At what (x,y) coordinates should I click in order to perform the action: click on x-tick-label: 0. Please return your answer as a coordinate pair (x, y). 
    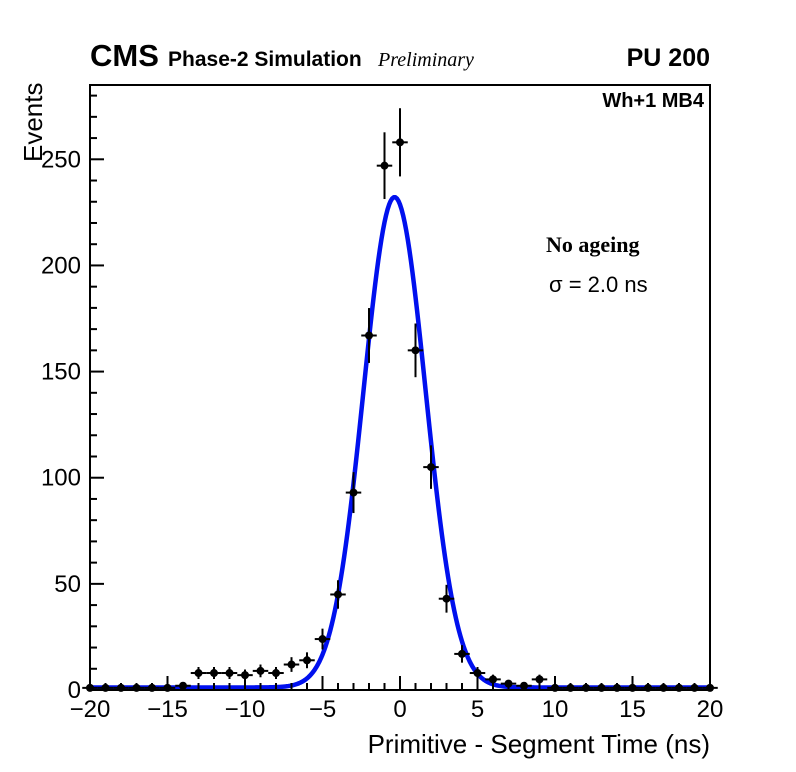
    Looking at the image, I should click on (399, 709).